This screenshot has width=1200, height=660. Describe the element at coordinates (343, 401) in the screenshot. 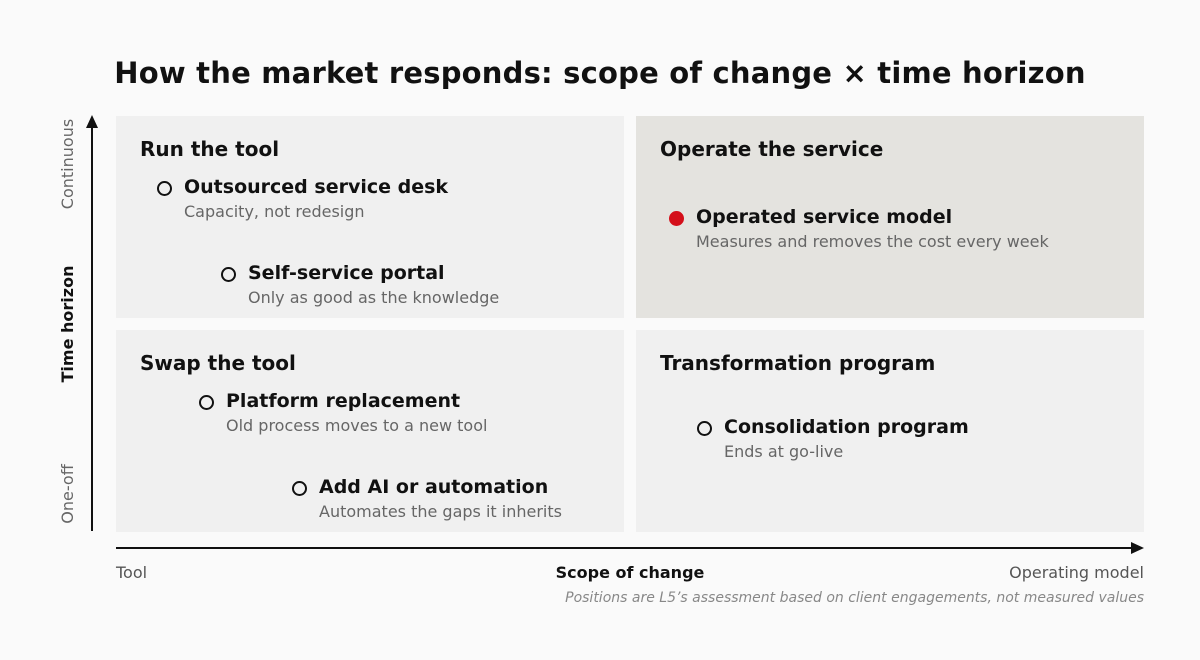

I see `item-label: Platform replacement` at that location.